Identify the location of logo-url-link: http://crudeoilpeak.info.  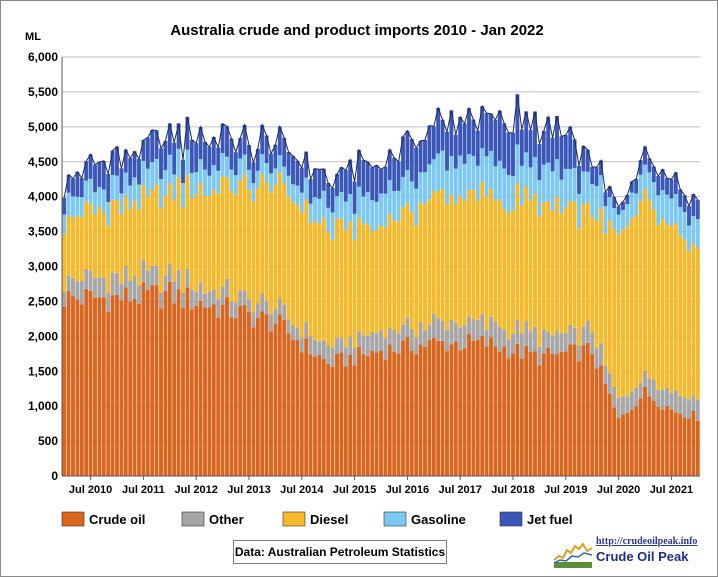
(647, 541).